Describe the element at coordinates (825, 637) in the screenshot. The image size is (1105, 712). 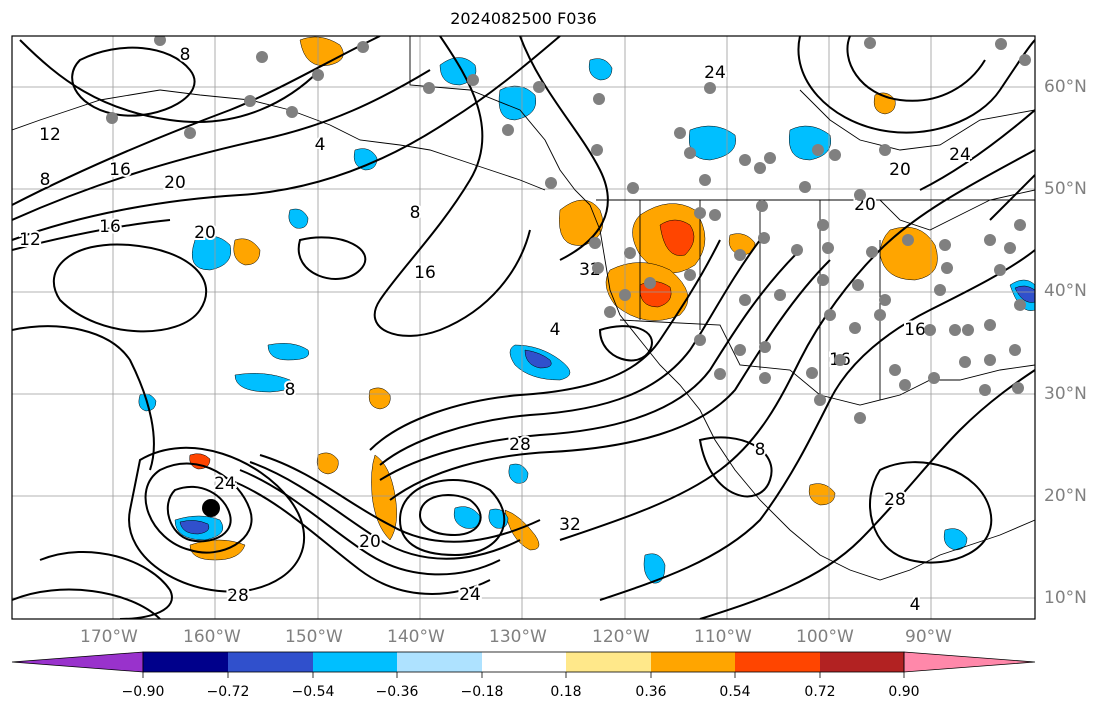
I see `lon-label-100w: 100°W` at that location.